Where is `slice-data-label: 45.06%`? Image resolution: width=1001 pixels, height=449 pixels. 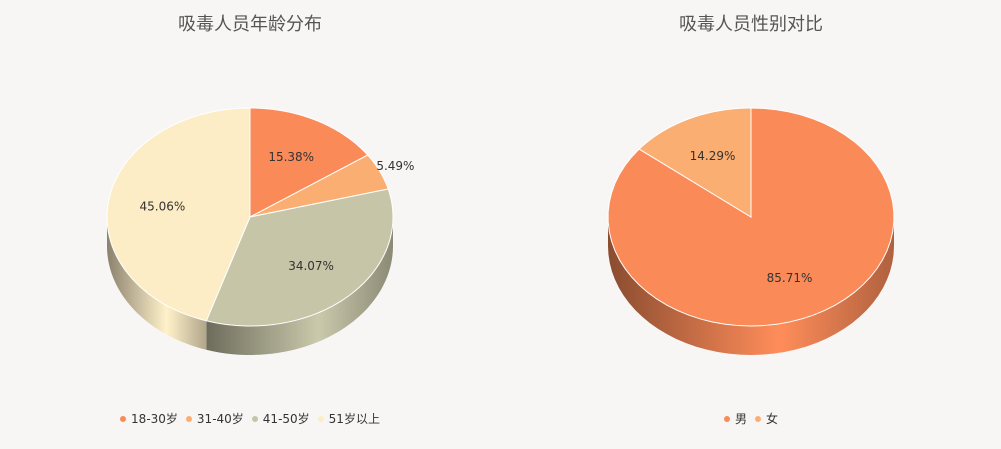
slice-data-label: 45.06% is located at coordinates (163, 207).